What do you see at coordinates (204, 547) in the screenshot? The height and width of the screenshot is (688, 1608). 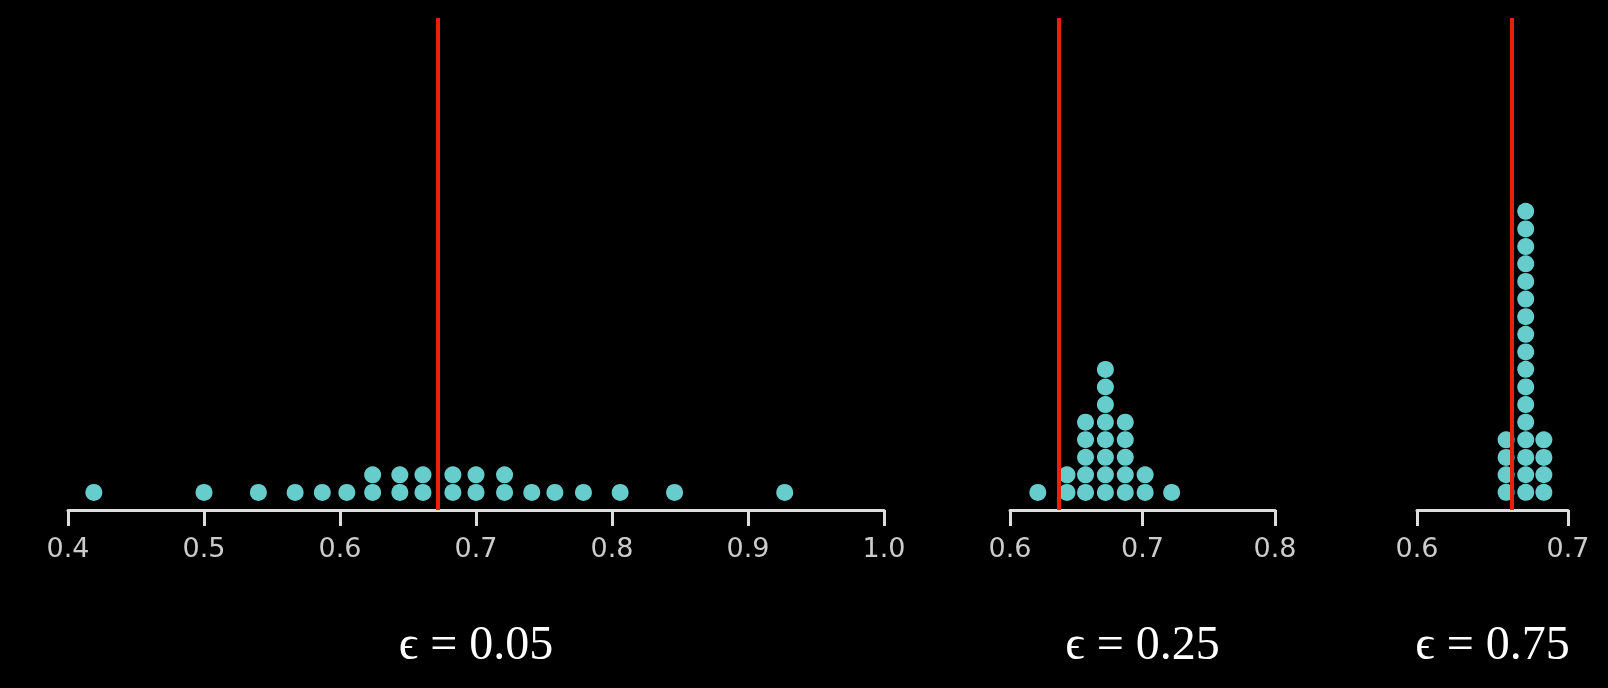 I see `x-tick-label: 0.5` at bounding box center [204, 547].